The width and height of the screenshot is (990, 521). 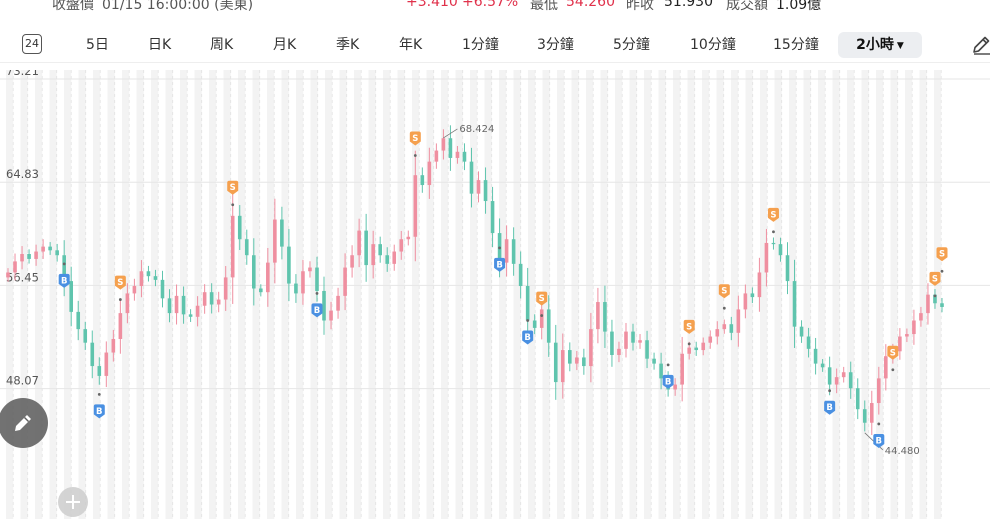 What do you see at coordinates (222, 45) in the screenshot?
I see `tab-weekly: 周K` at bounding box center [222, 45].